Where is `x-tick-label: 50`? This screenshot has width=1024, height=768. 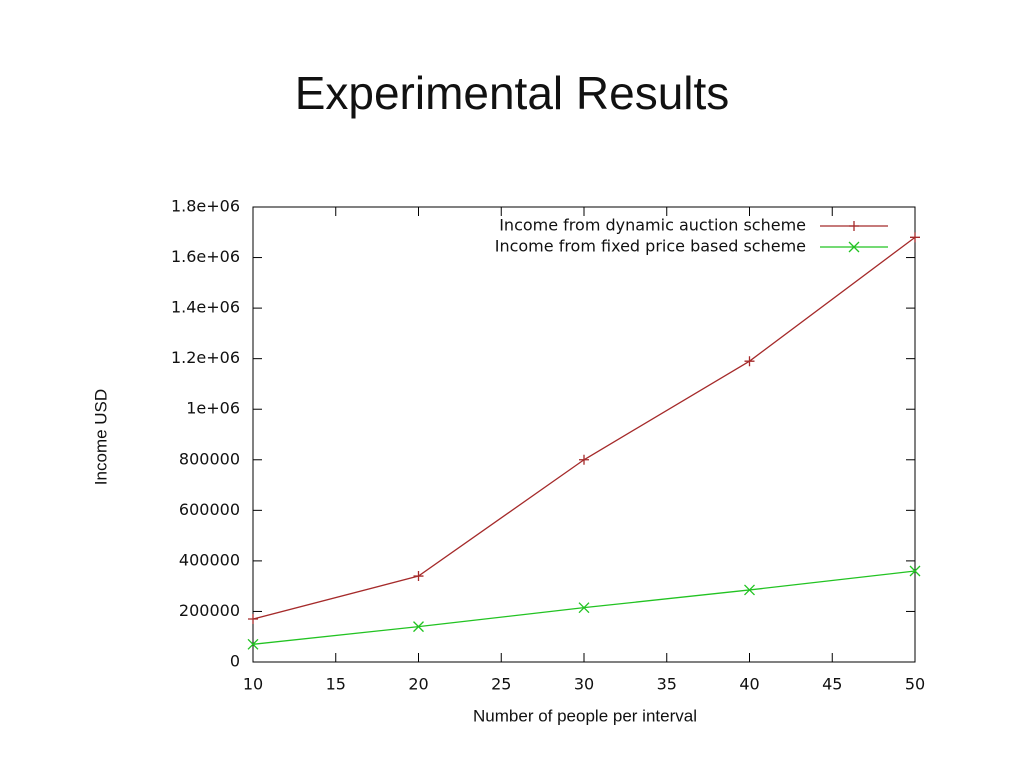
x-tick-label: 50 is located at coordinates (915, 684).